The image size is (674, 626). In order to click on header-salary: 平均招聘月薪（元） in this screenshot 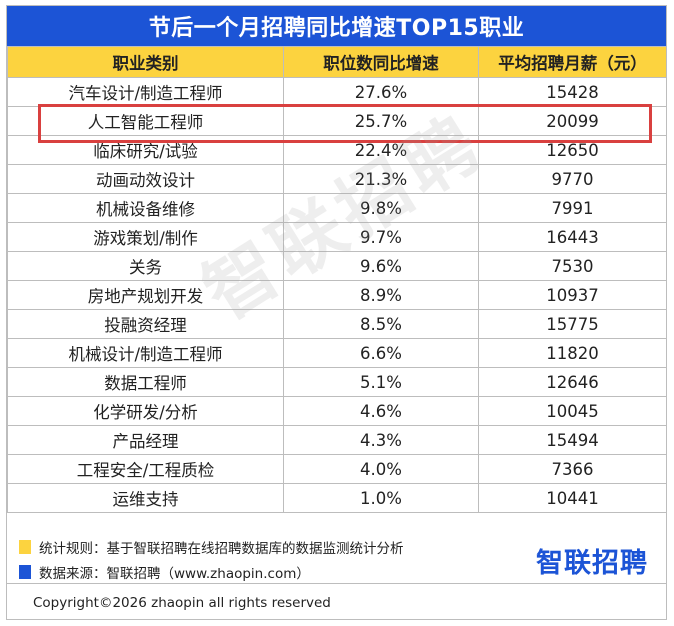, I will do `click(572, 62)`.